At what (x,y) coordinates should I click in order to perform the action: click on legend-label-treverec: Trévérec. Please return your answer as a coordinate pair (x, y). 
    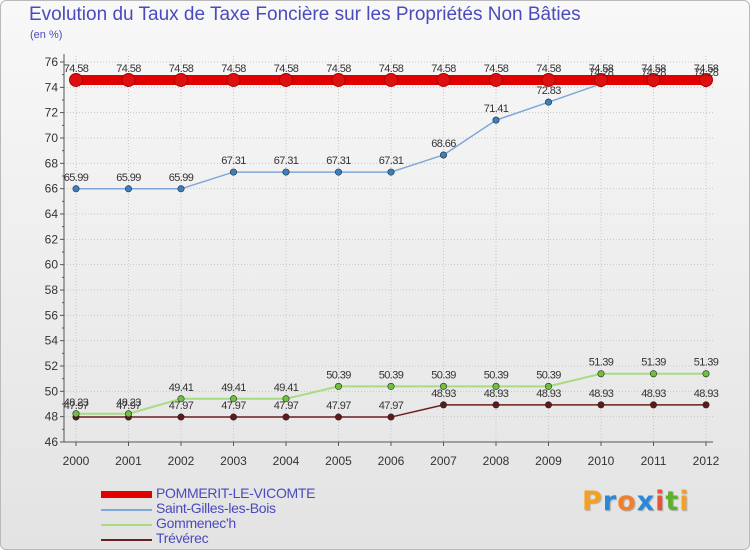
    Looking at the image, I should click on (182, 538).